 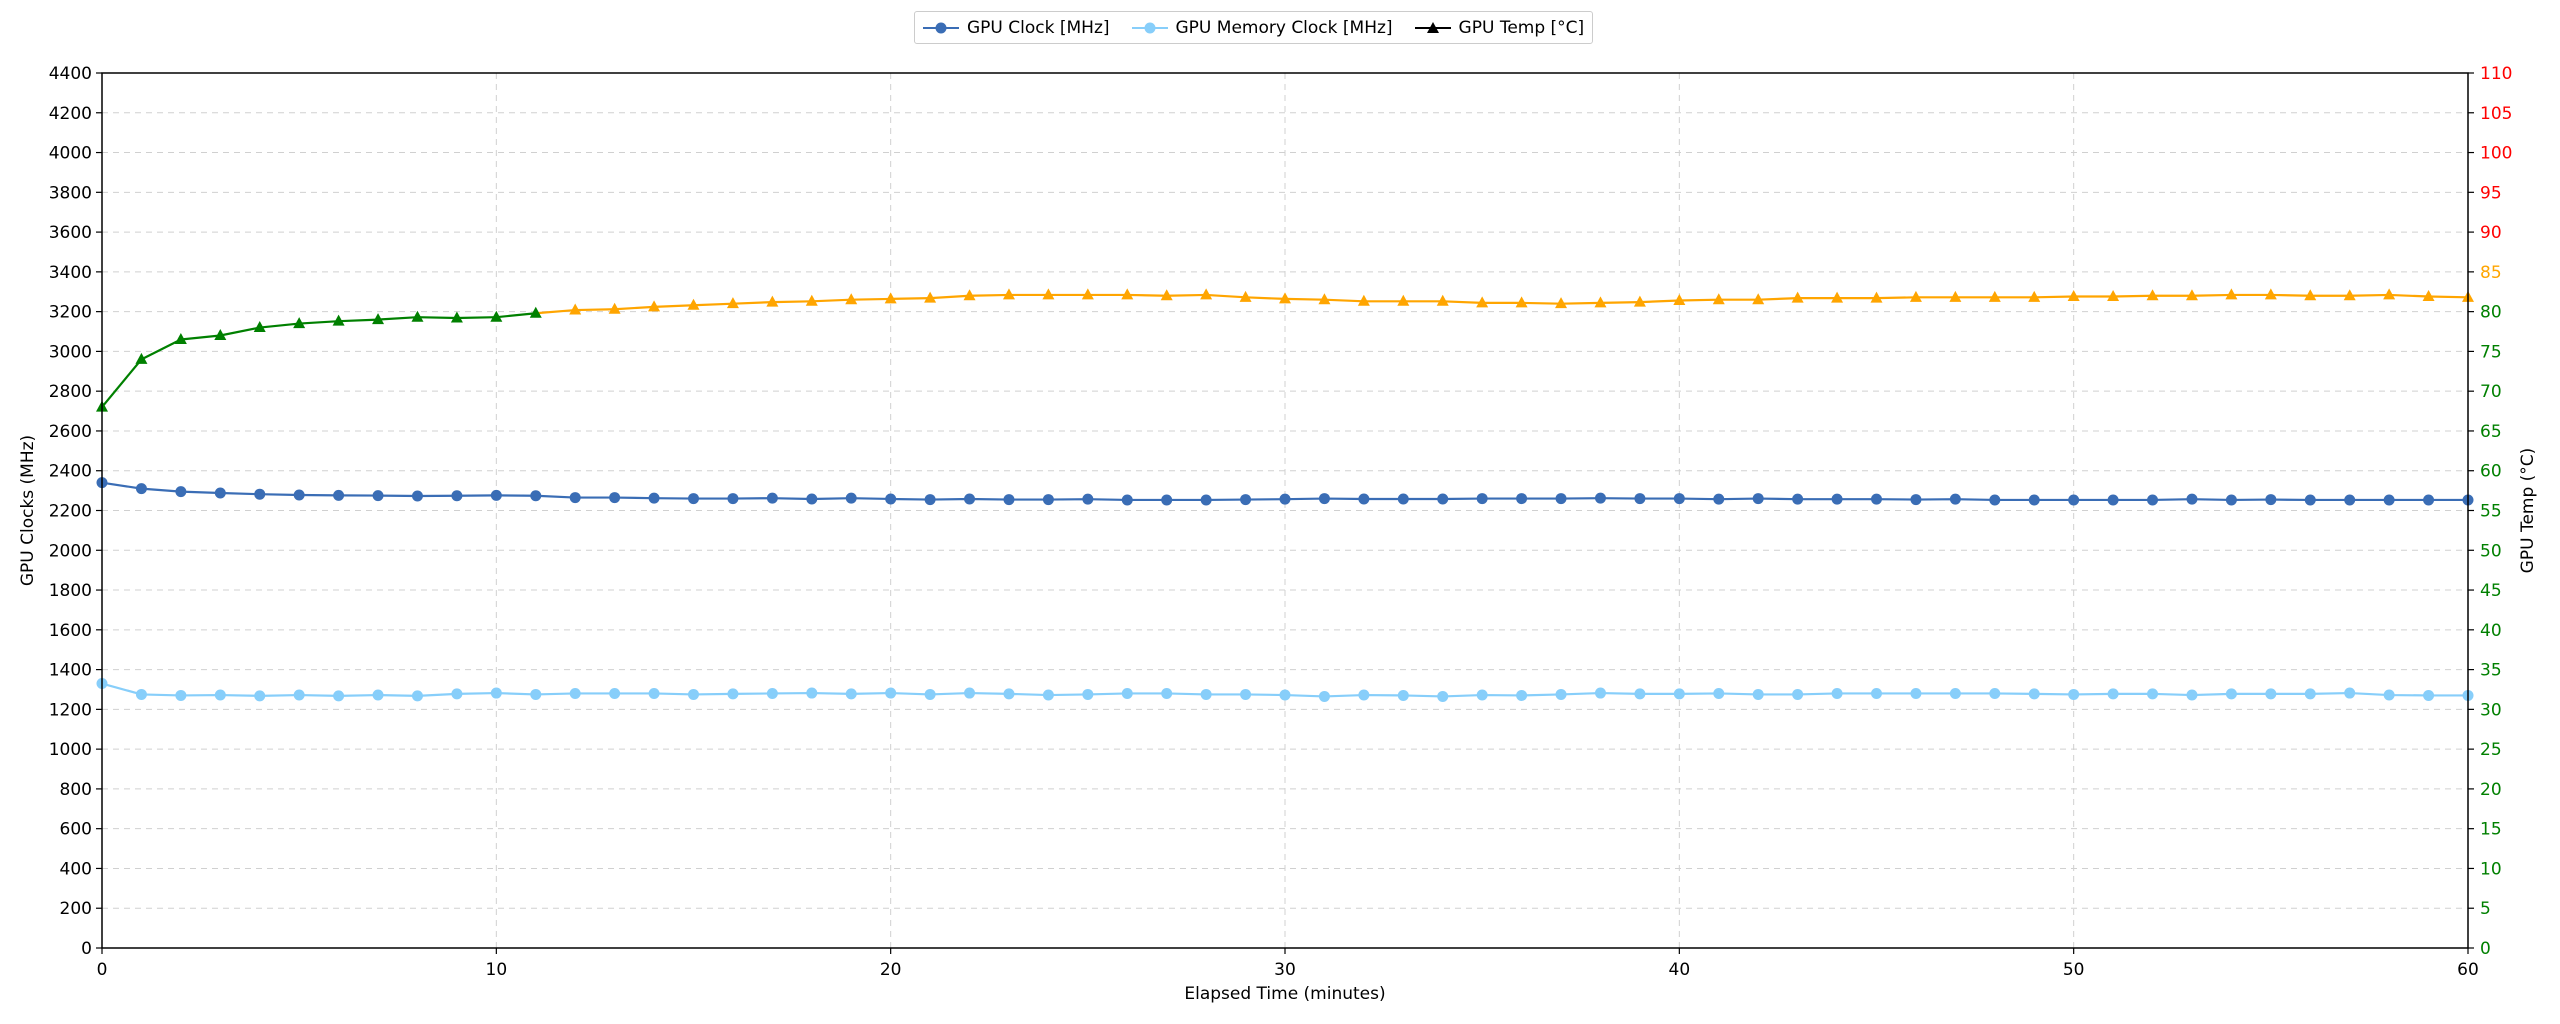 I want to click on y-tick-label: 3600, so click(x=70, y=233).